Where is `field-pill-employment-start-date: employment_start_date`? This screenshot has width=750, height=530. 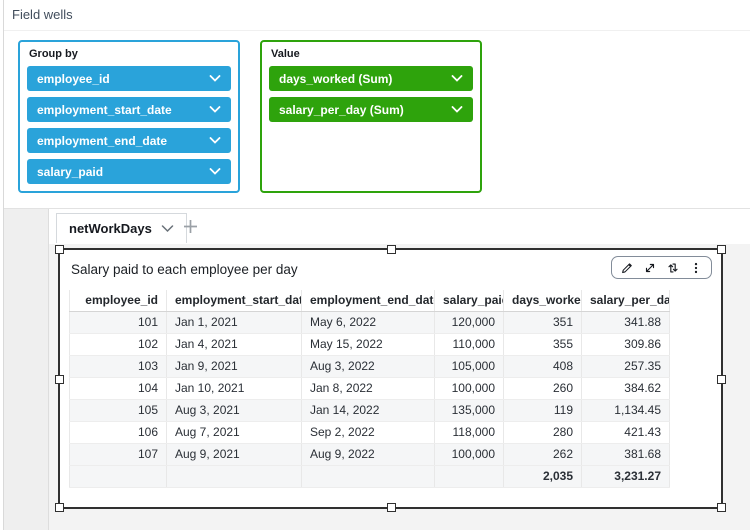 field-pill-employment-start-date: employment_start_date is located at coordinates (129, 109).